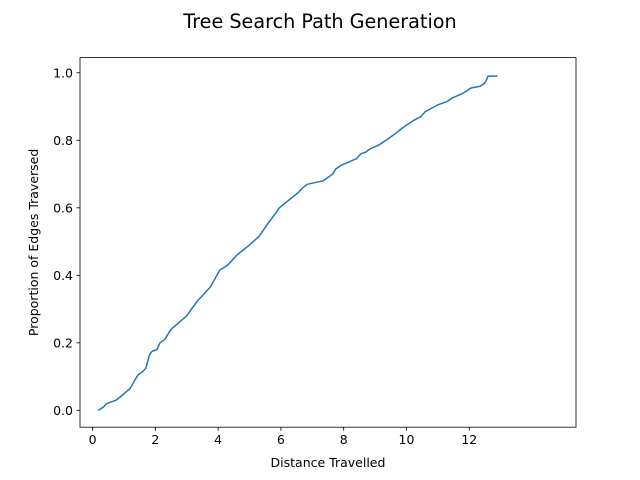 This screenshot has height=480, width=640. What do you see at coordinates (63, 207) in the screenshot?
I see `y-tick-label: 0.6` at bounding box center [63, 207].